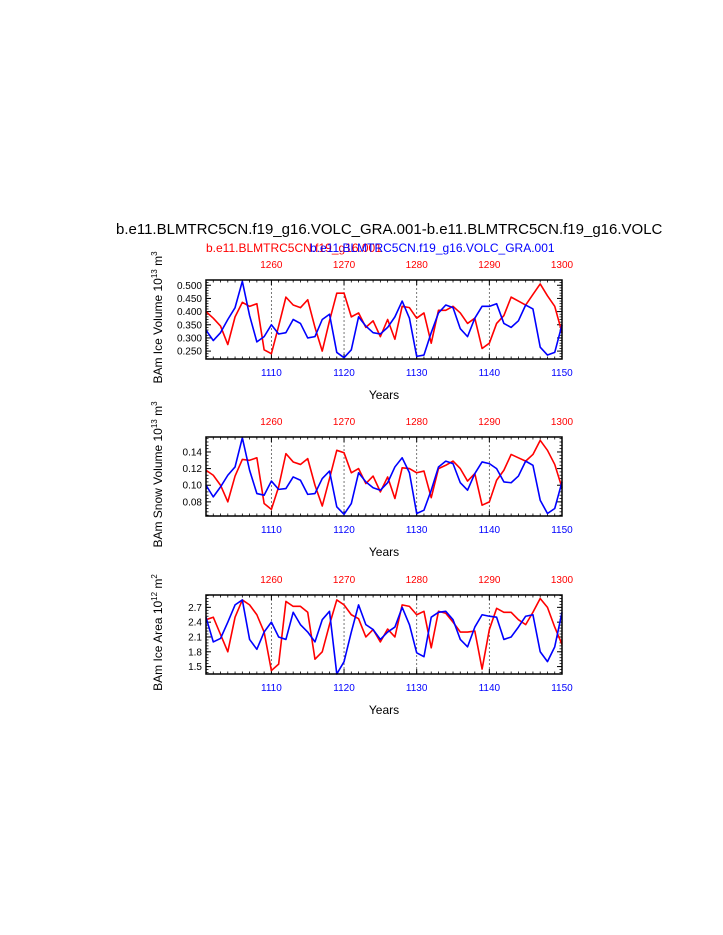 The image size is (723, 935). I want to click on y-axis-label: BAm Snow Volume 1013 m3, so click(157, 474).